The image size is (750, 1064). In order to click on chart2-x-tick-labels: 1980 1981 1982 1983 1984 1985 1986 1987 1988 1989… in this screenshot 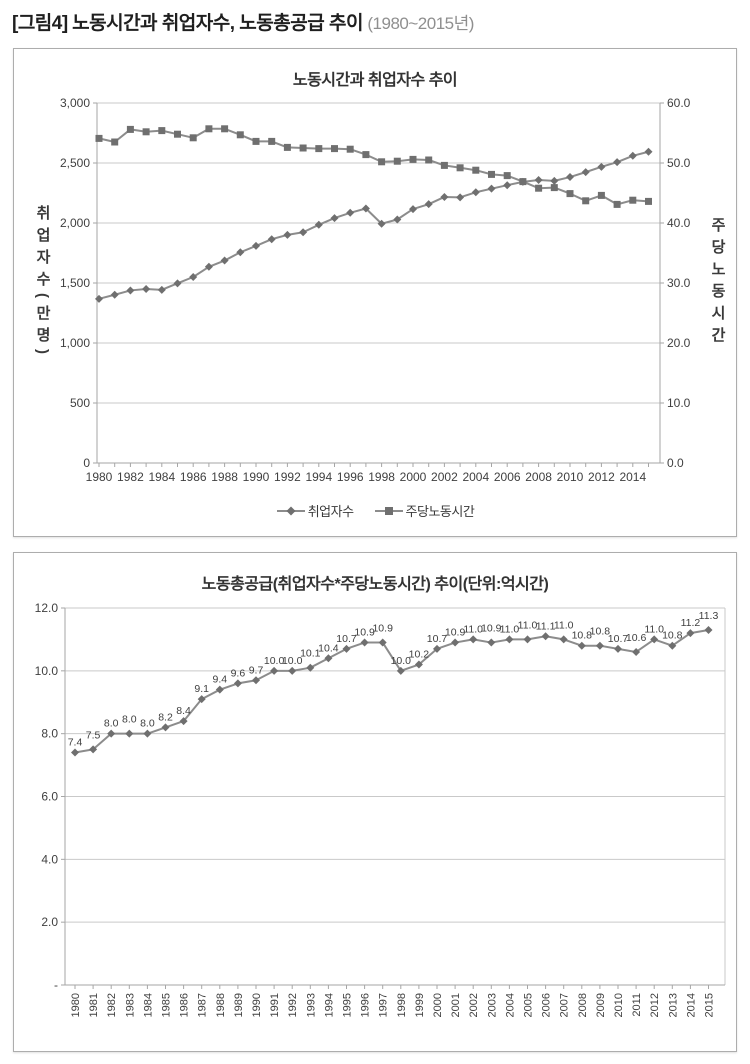, I will do `click(393, 1005)`.